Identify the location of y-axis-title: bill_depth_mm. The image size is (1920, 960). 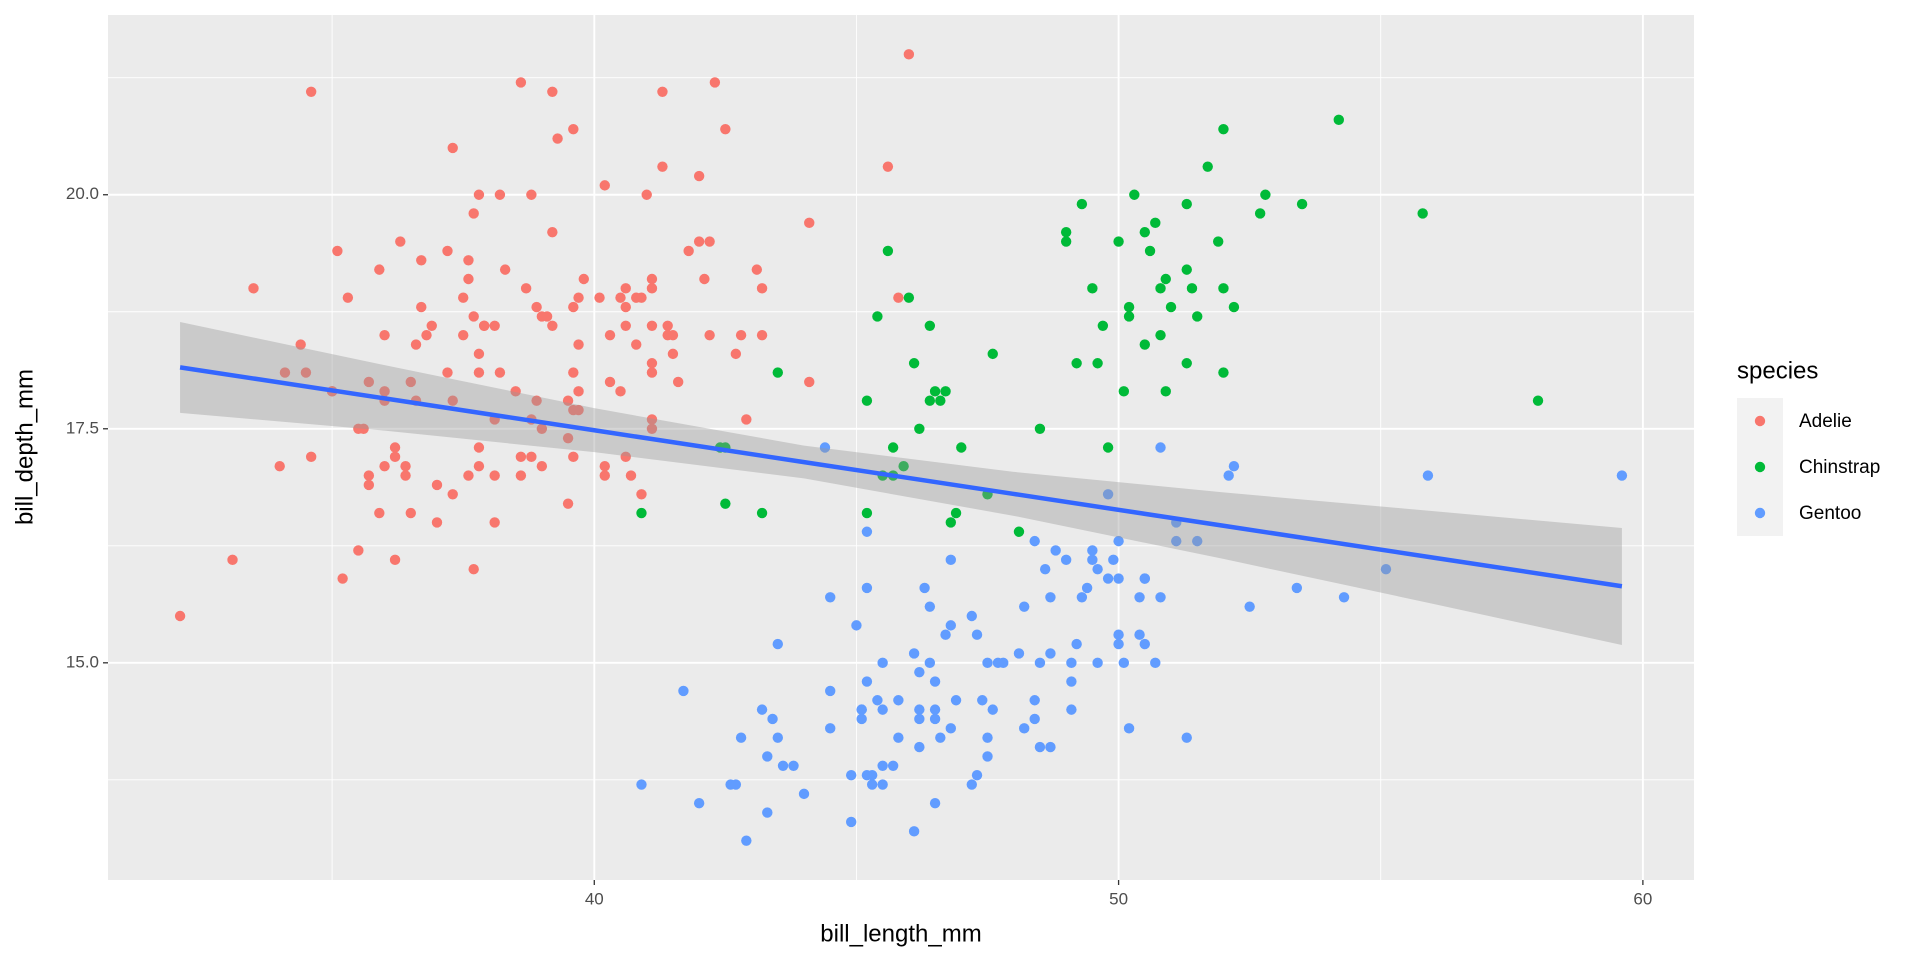
(24, 447).